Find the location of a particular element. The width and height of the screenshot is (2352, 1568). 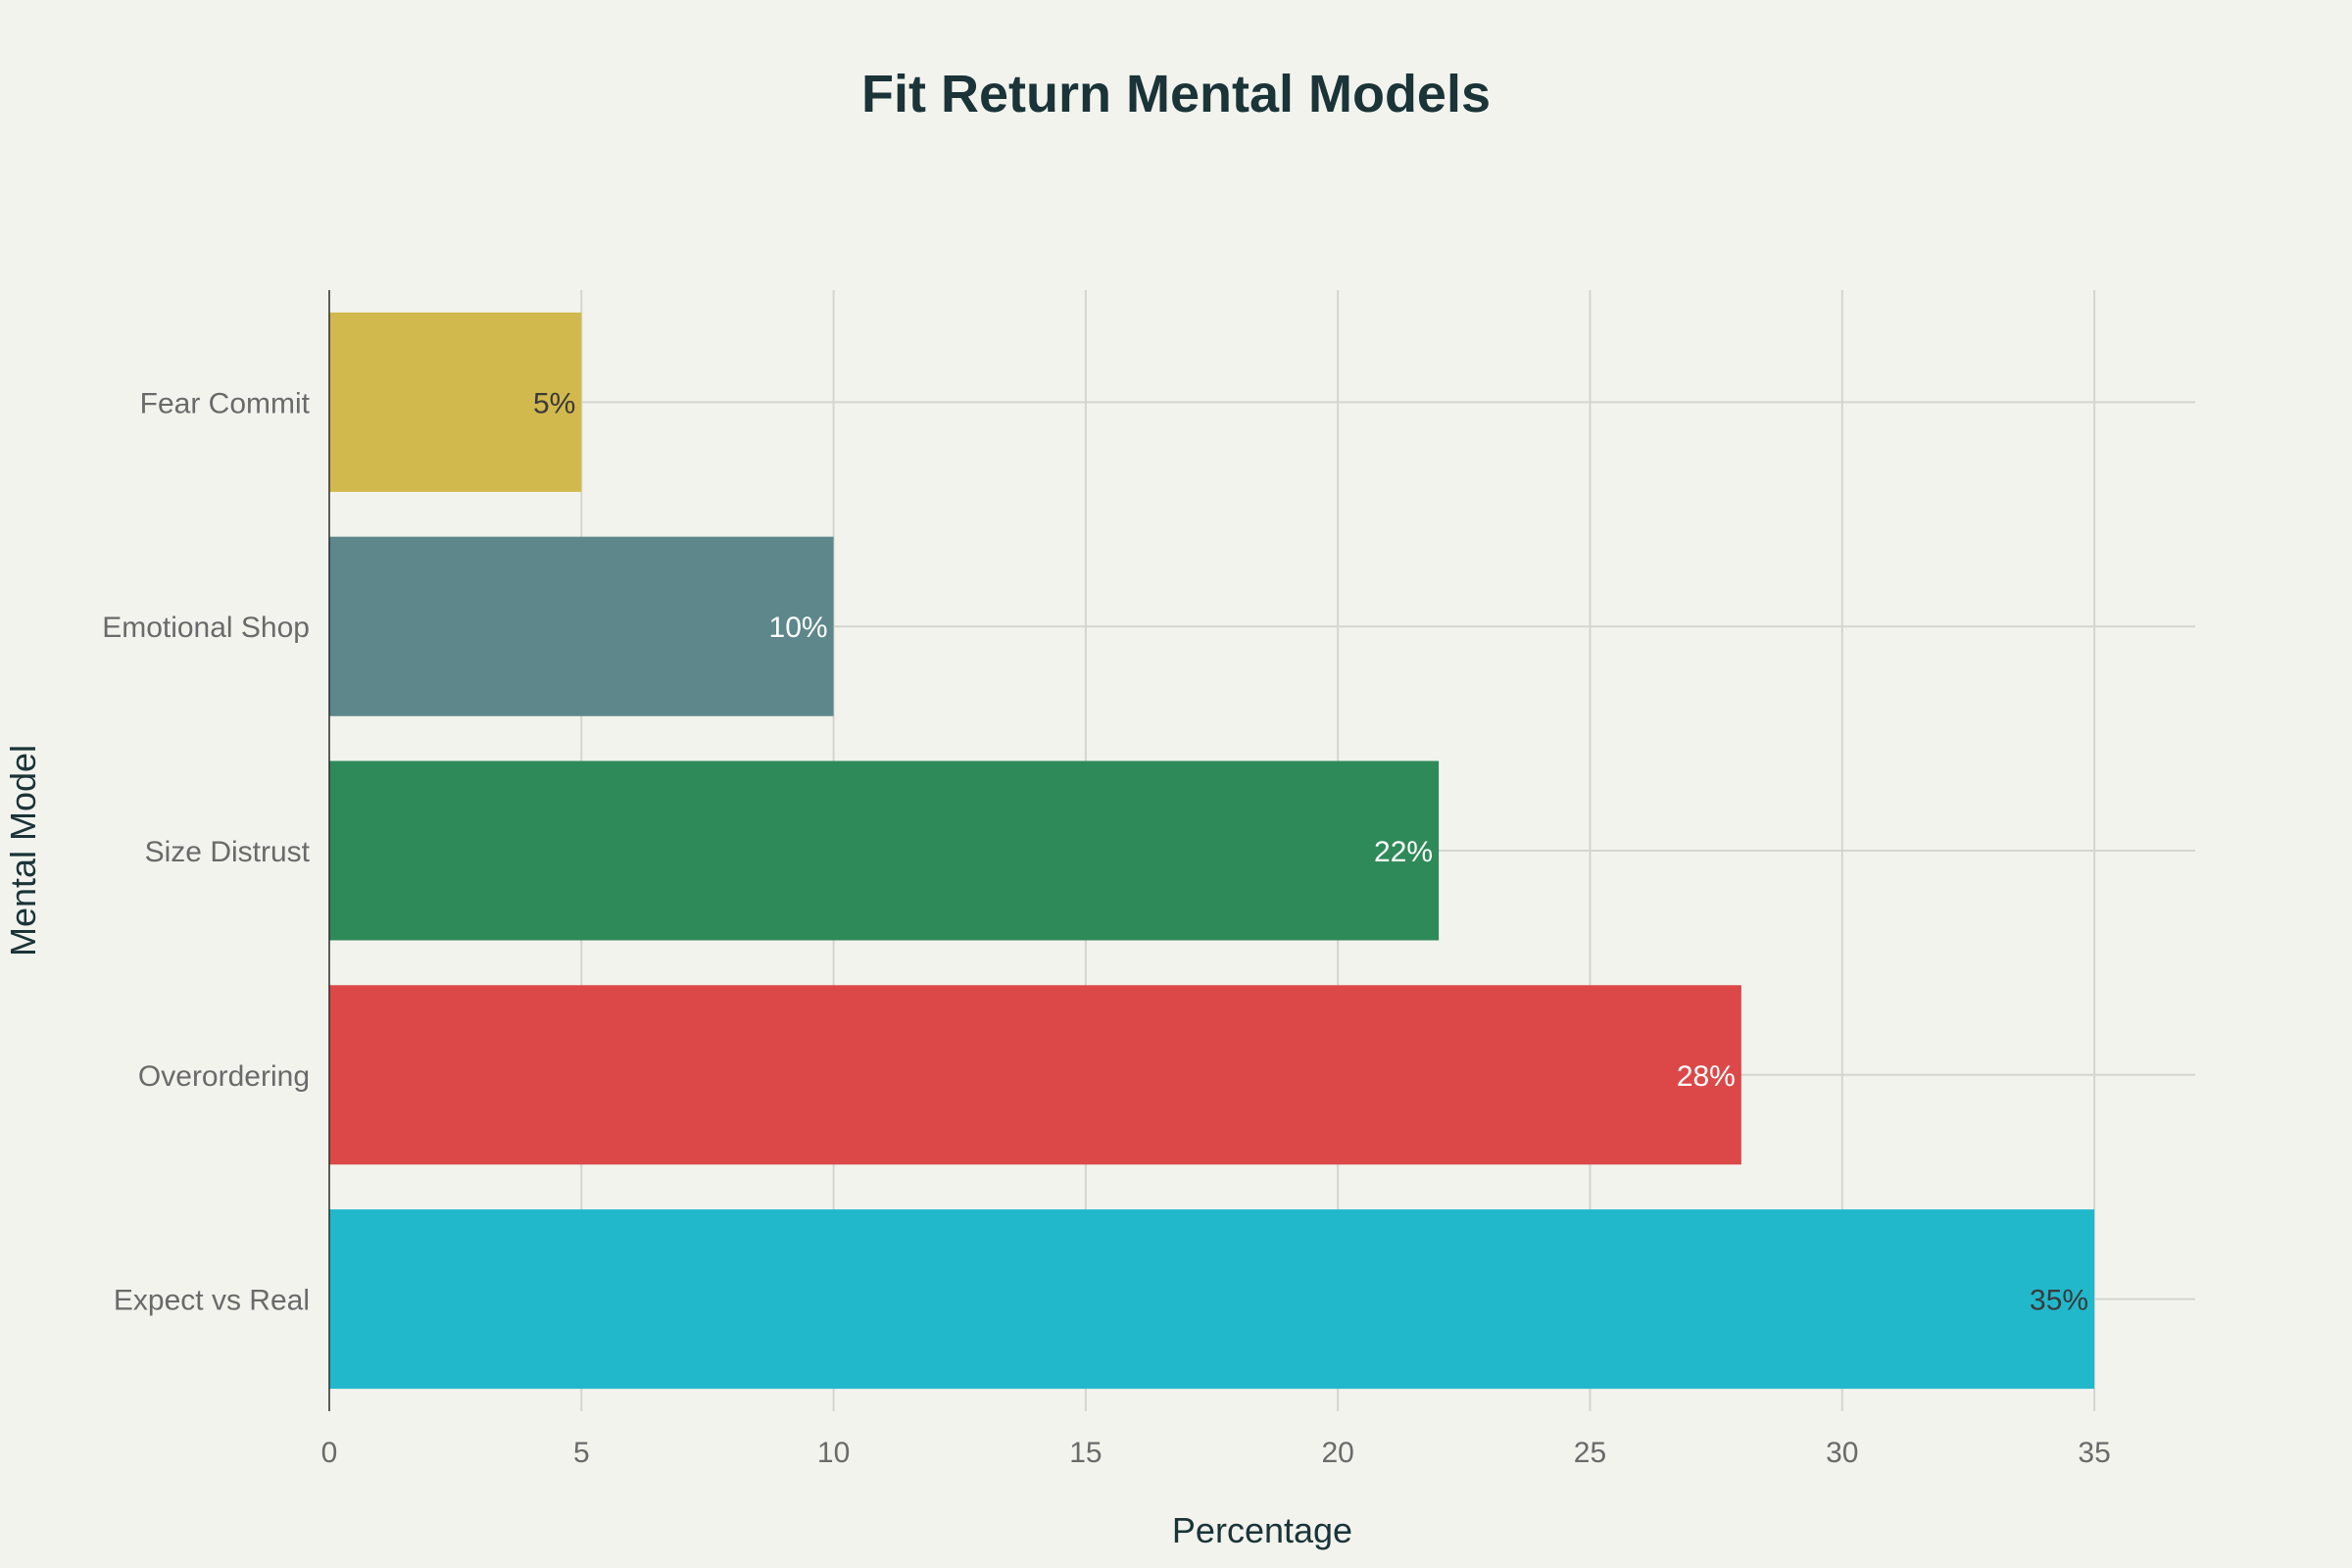

x-tick-label: 20 is located at coordinates (1338, 1453).